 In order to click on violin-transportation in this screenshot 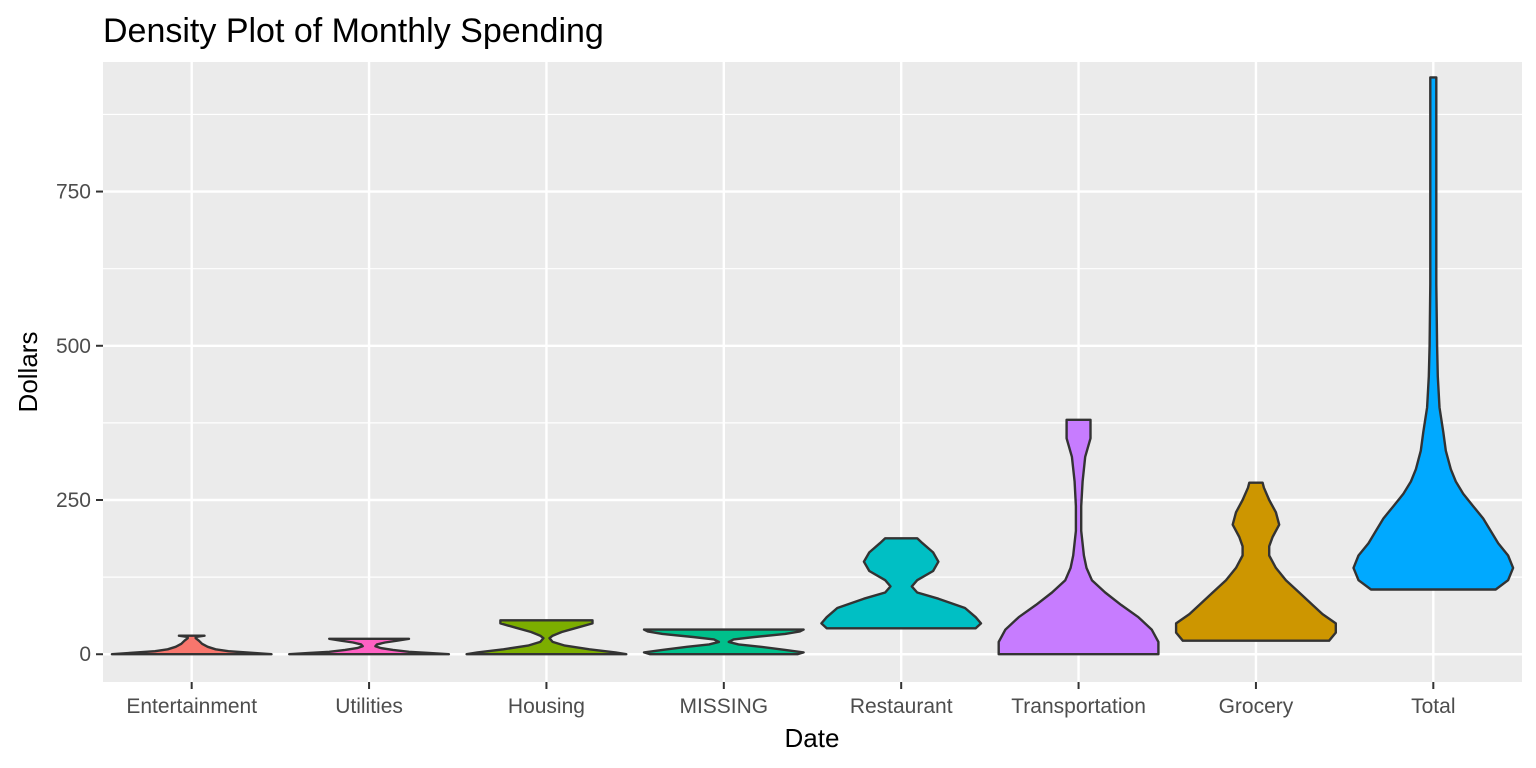, I will do `click(1078, 537)`.